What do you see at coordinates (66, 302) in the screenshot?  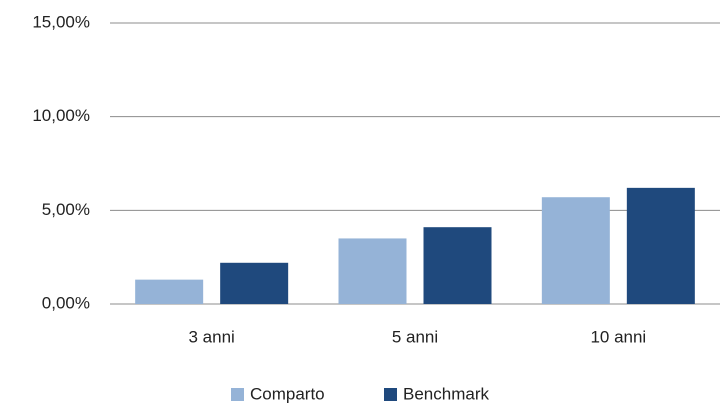 I see `y-tick-label: 0,00%` at bounding box center [66, 302].